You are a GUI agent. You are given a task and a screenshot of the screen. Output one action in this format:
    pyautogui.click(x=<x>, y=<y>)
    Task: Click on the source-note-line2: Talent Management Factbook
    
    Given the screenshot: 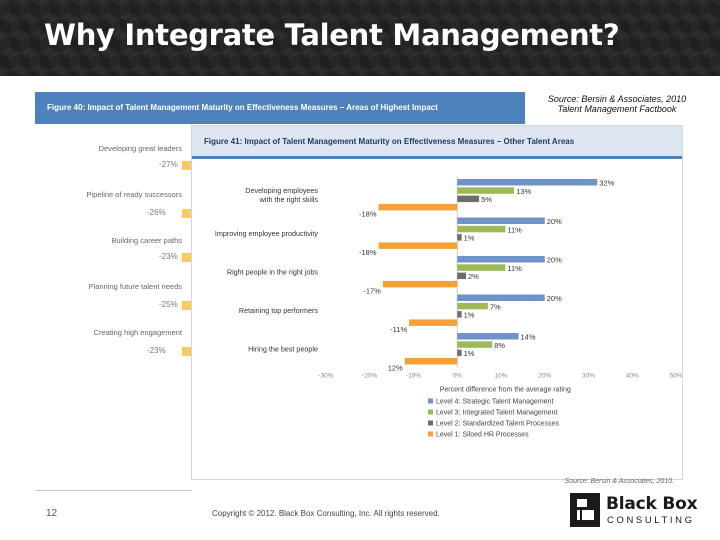 What is the action you would take?
    pyautogui.click(x=617, y=109)
    